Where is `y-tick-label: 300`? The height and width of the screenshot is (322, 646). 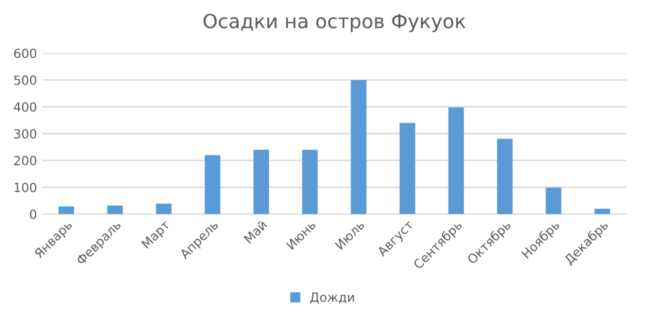
y-tick-label: 300 is located at coordinates (25, 134).